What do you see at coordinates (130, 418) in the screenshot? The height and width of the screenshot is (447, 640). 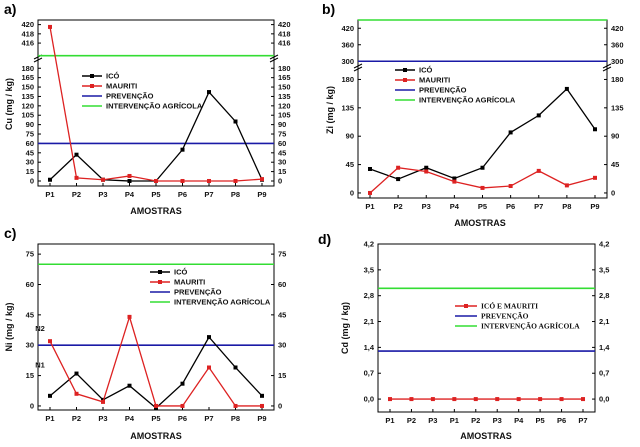 I see `x-tick-label: P4` at bounding box center [130, 418].